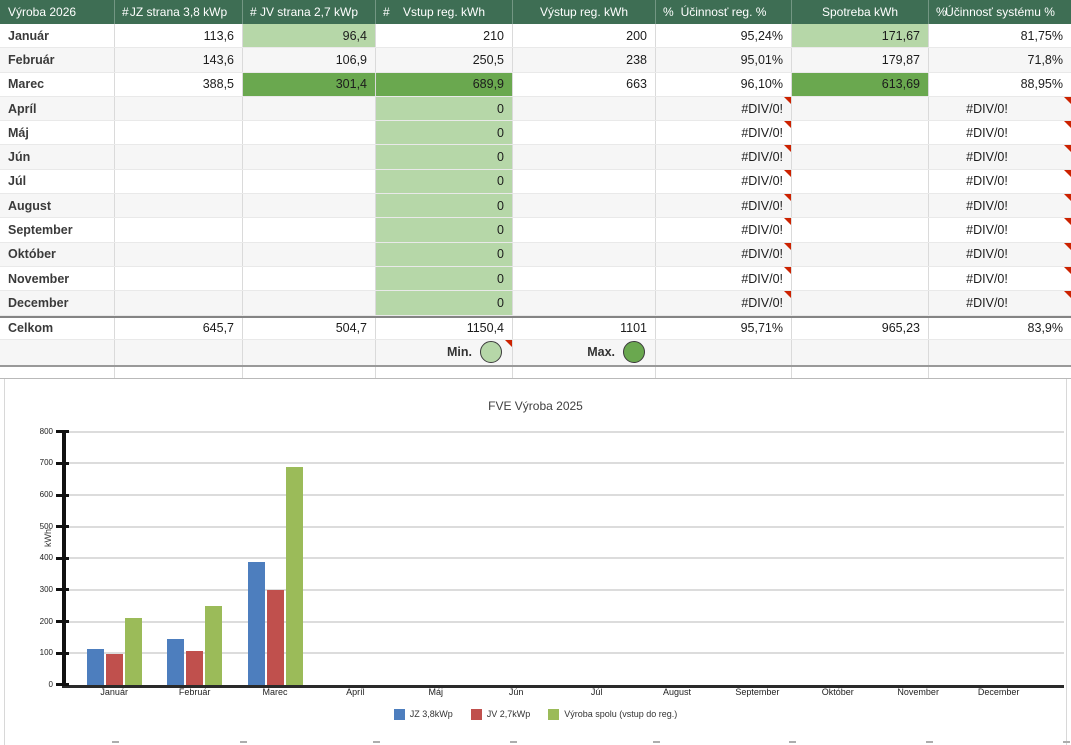 The width and height of the screenshot is (1071, 745). I want to click on table-cell: 238, so click(584, 60).